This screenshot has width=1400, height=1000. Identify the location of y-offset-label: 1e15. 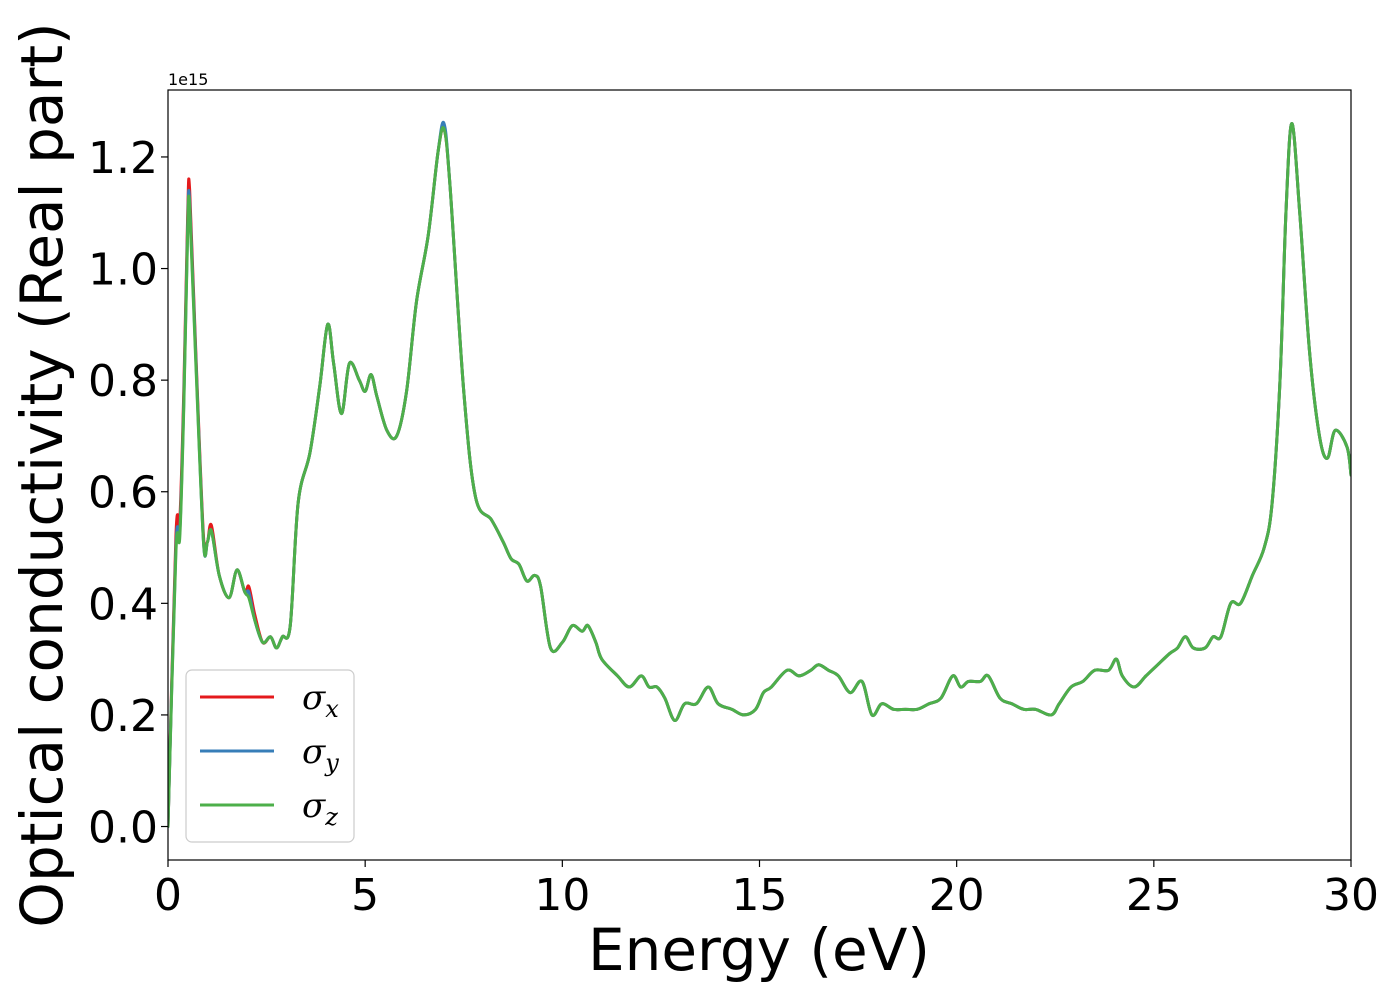
(188, 79).